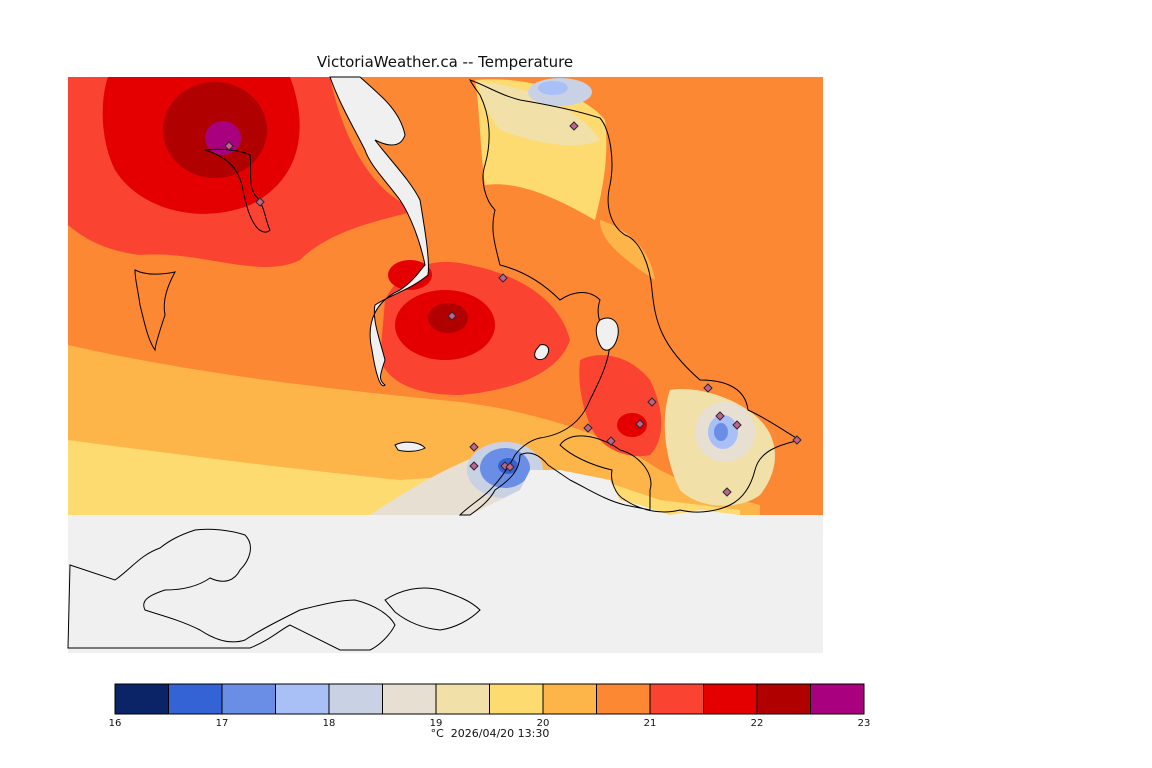  What do you see at coordinates (436, 723) in the screenshot?
I see `legend-tick-label: 19` at bounding box center [436, 723].